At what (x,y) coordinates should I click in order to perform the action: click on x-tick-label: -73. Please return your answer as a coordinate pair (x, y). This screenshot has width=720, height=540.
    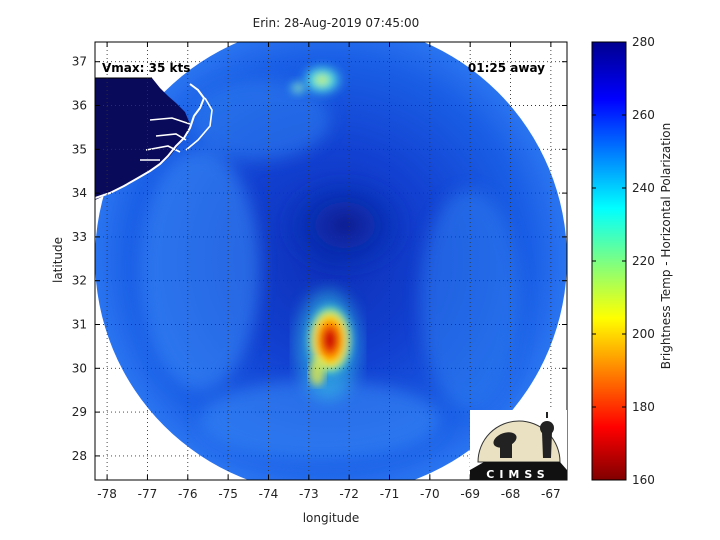
    Looking at the image, I should click on (309, 494).